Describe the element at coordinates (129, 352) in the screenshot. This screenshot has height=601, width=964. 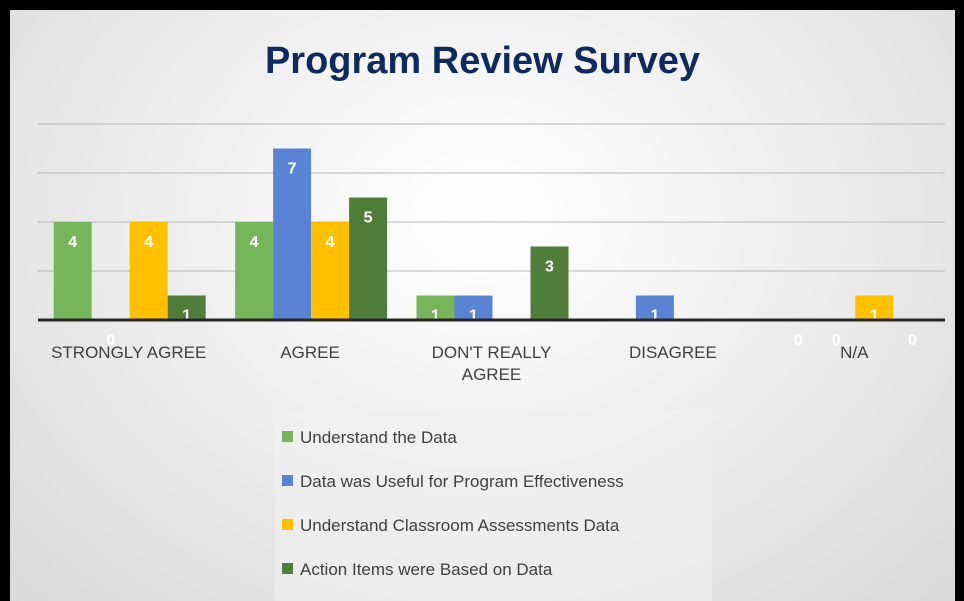
I see `x-tick-label: STRONGLY AGREE` at that location.